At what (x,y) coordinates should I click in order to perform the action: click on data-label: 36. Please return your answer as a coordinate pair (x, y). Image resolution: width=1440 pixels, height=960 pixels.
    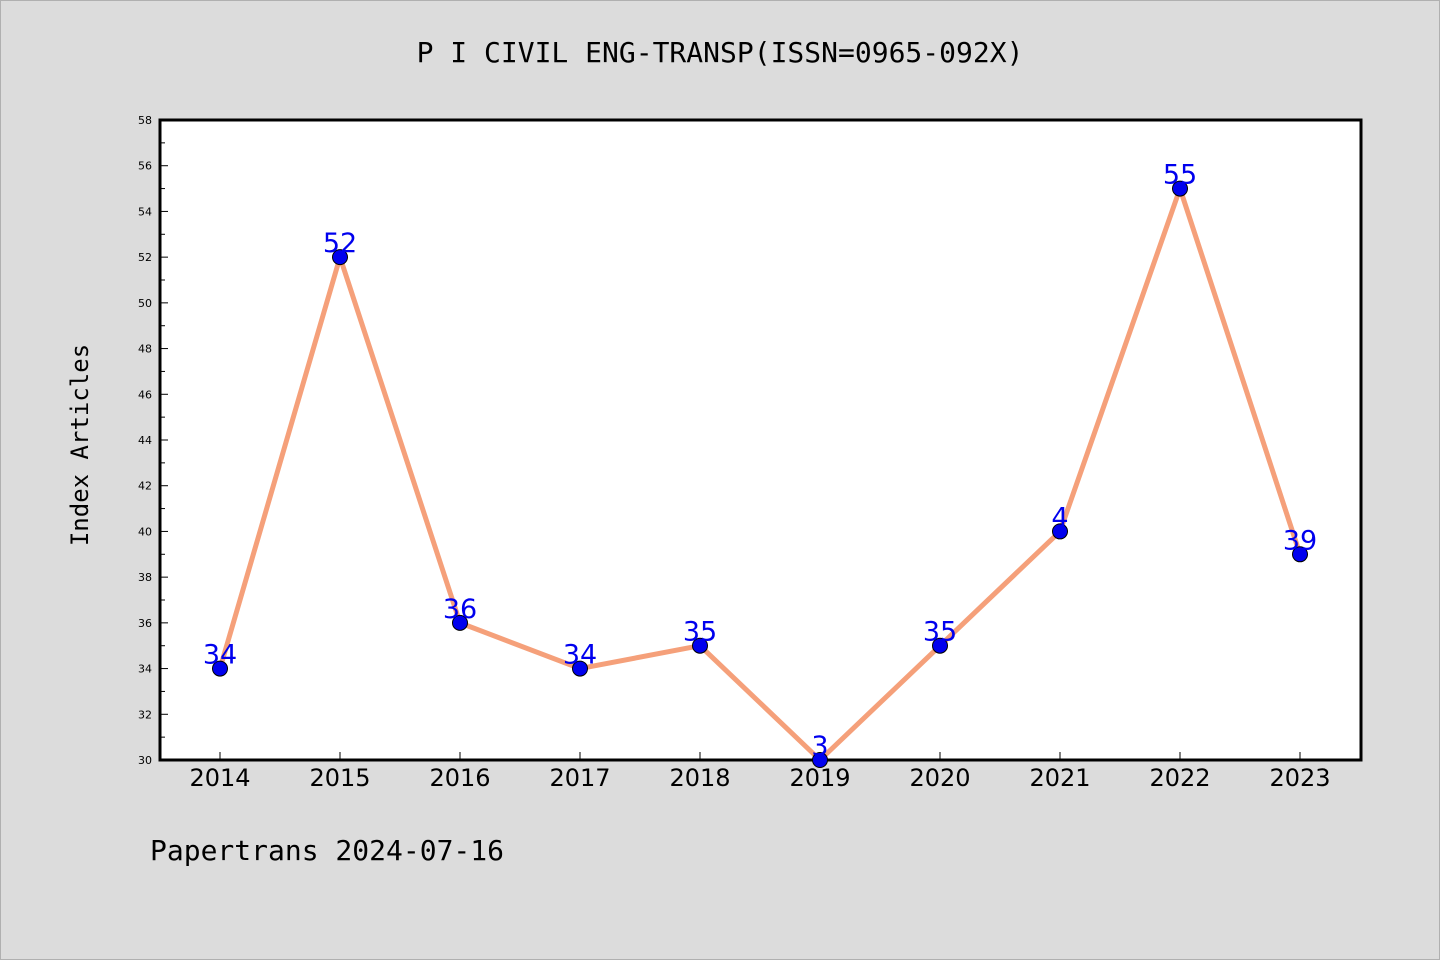
    Looking at the image, I should click on (460, 609).